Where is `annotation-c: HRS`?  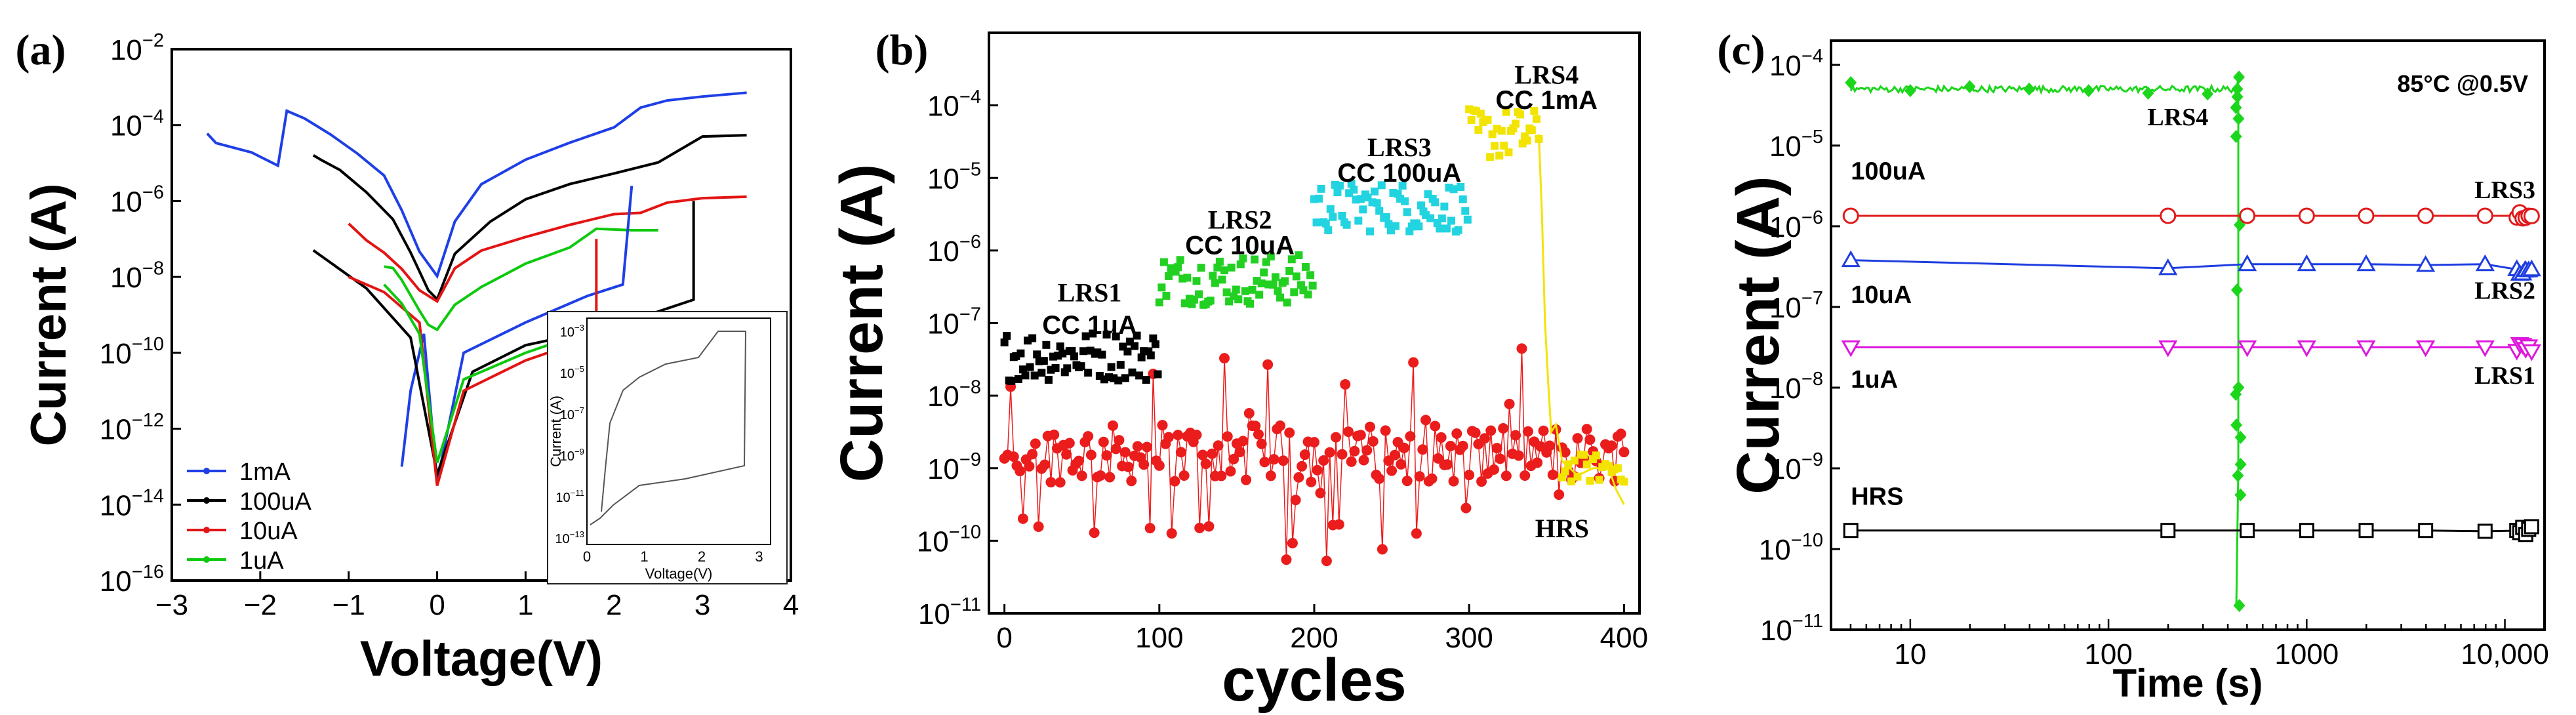 annotation-c: HRS is located at coordinates (1877, 496).